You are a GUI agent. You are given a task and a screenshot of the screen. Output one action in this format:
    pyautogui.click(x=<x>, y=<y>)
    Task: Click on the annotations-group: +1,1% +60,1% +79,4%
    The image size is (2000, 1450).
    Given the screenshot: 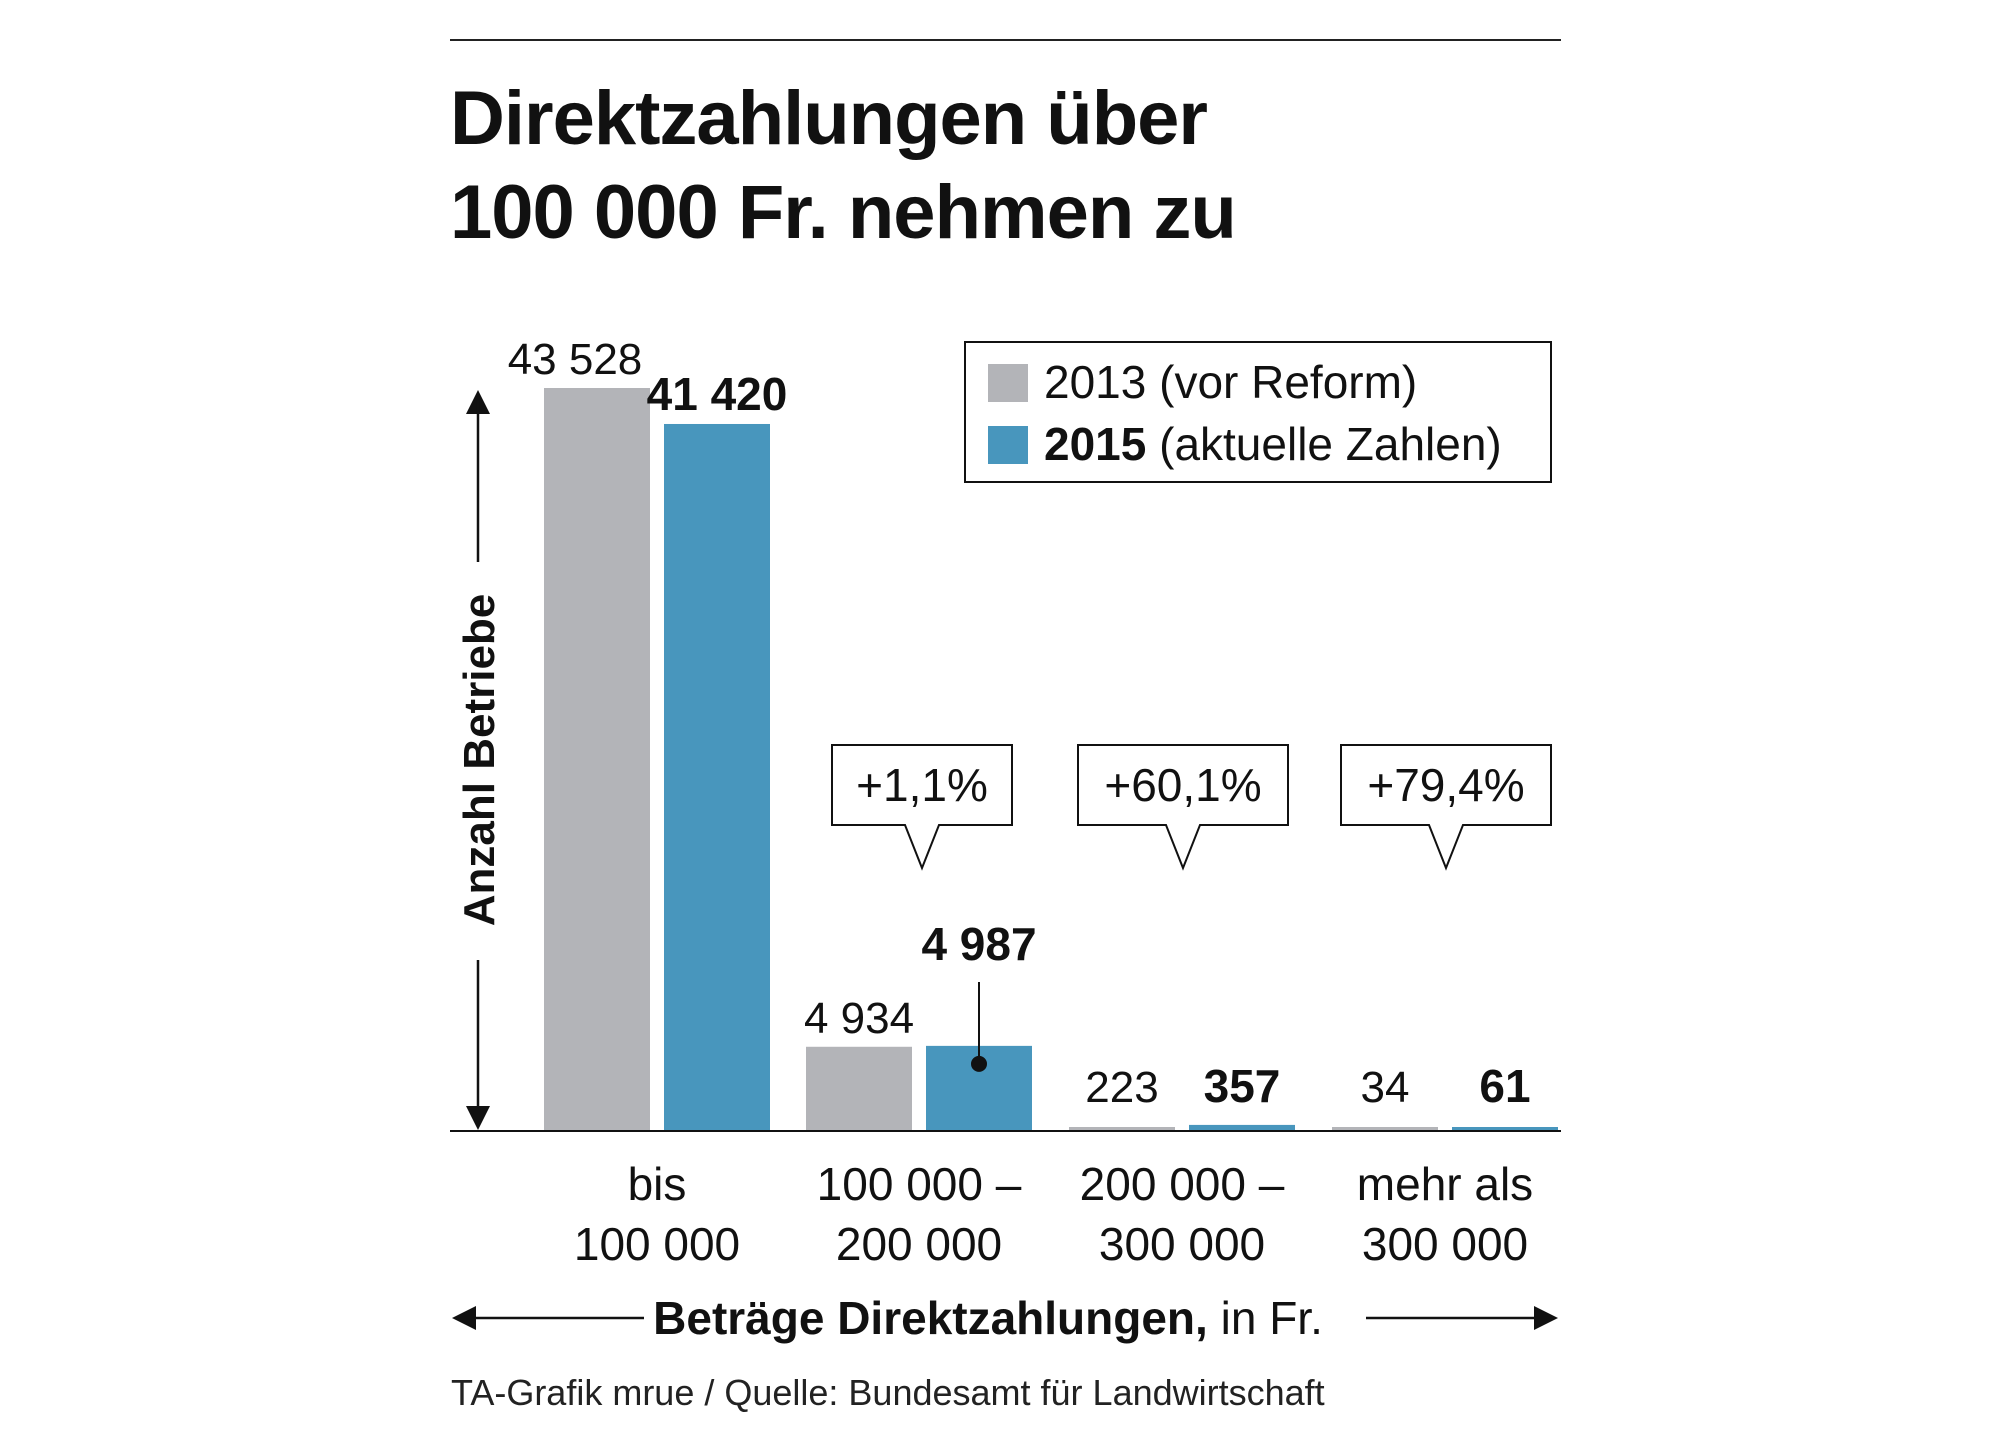 What is the action you would take?
    pyautogui.click(x=1191, y=807)
    